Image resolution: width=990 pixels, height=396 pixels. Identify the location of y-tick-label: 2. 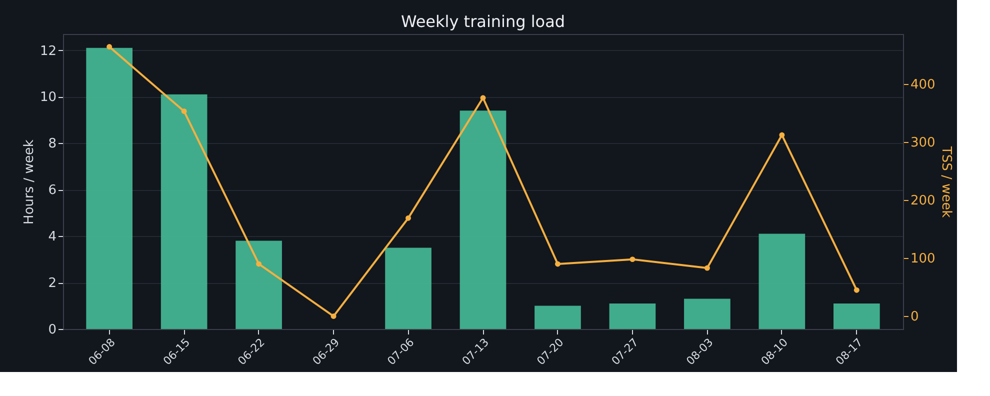
(52, 284).